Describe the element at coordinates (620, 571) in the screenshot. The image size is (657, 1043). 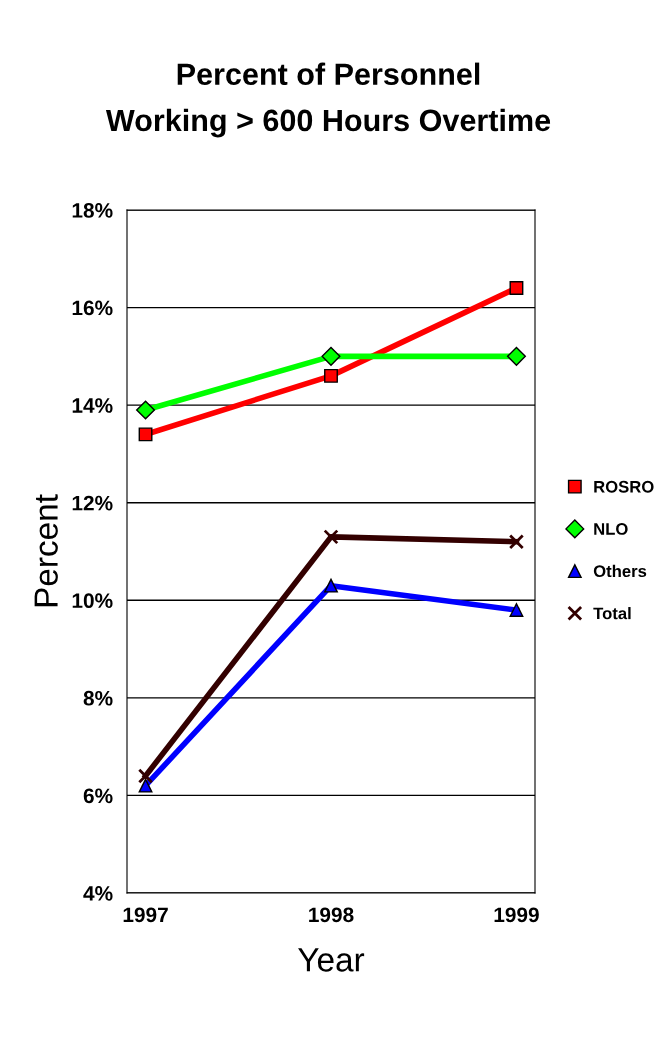
I see `legend-label: Others` at that location.